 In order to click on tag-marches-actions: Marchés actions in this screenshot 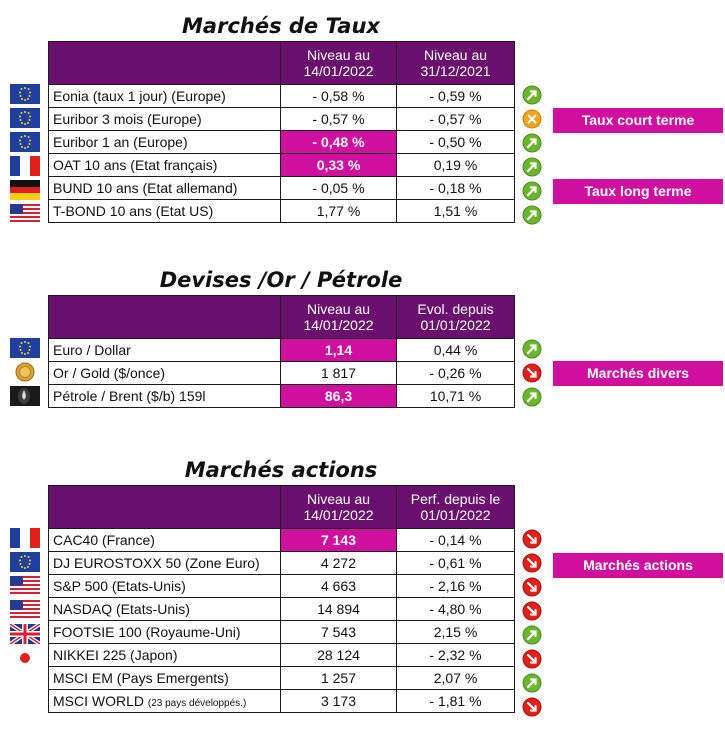, I will do `click(638, 565)`.